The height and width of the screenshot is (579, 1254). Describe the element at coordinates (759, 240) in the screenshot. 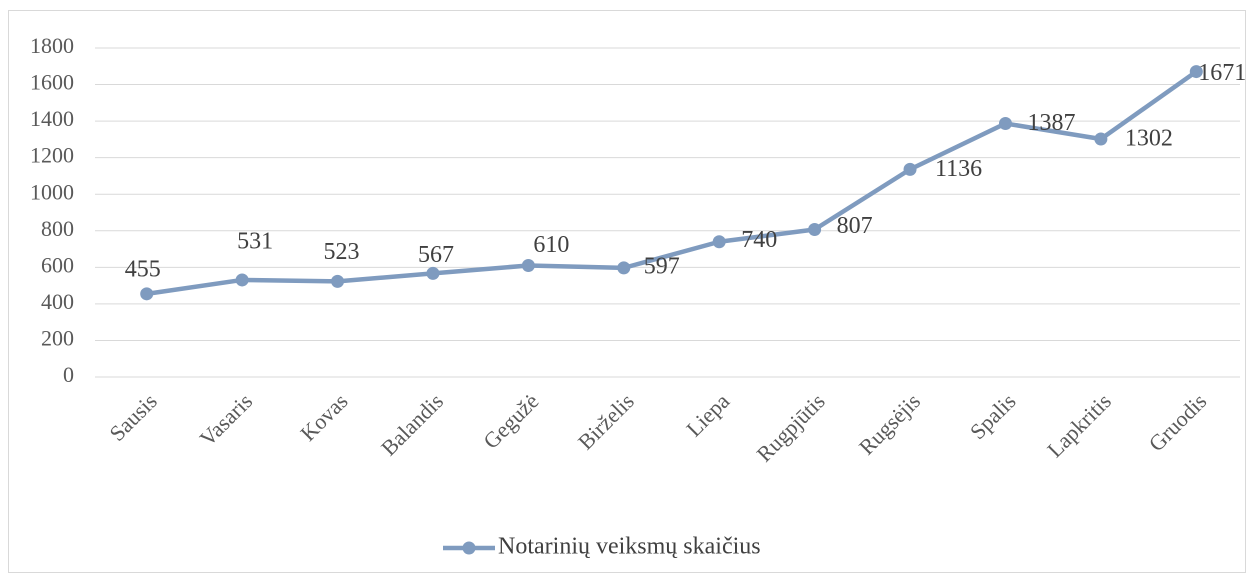

I see `data-label: 740` at that location.